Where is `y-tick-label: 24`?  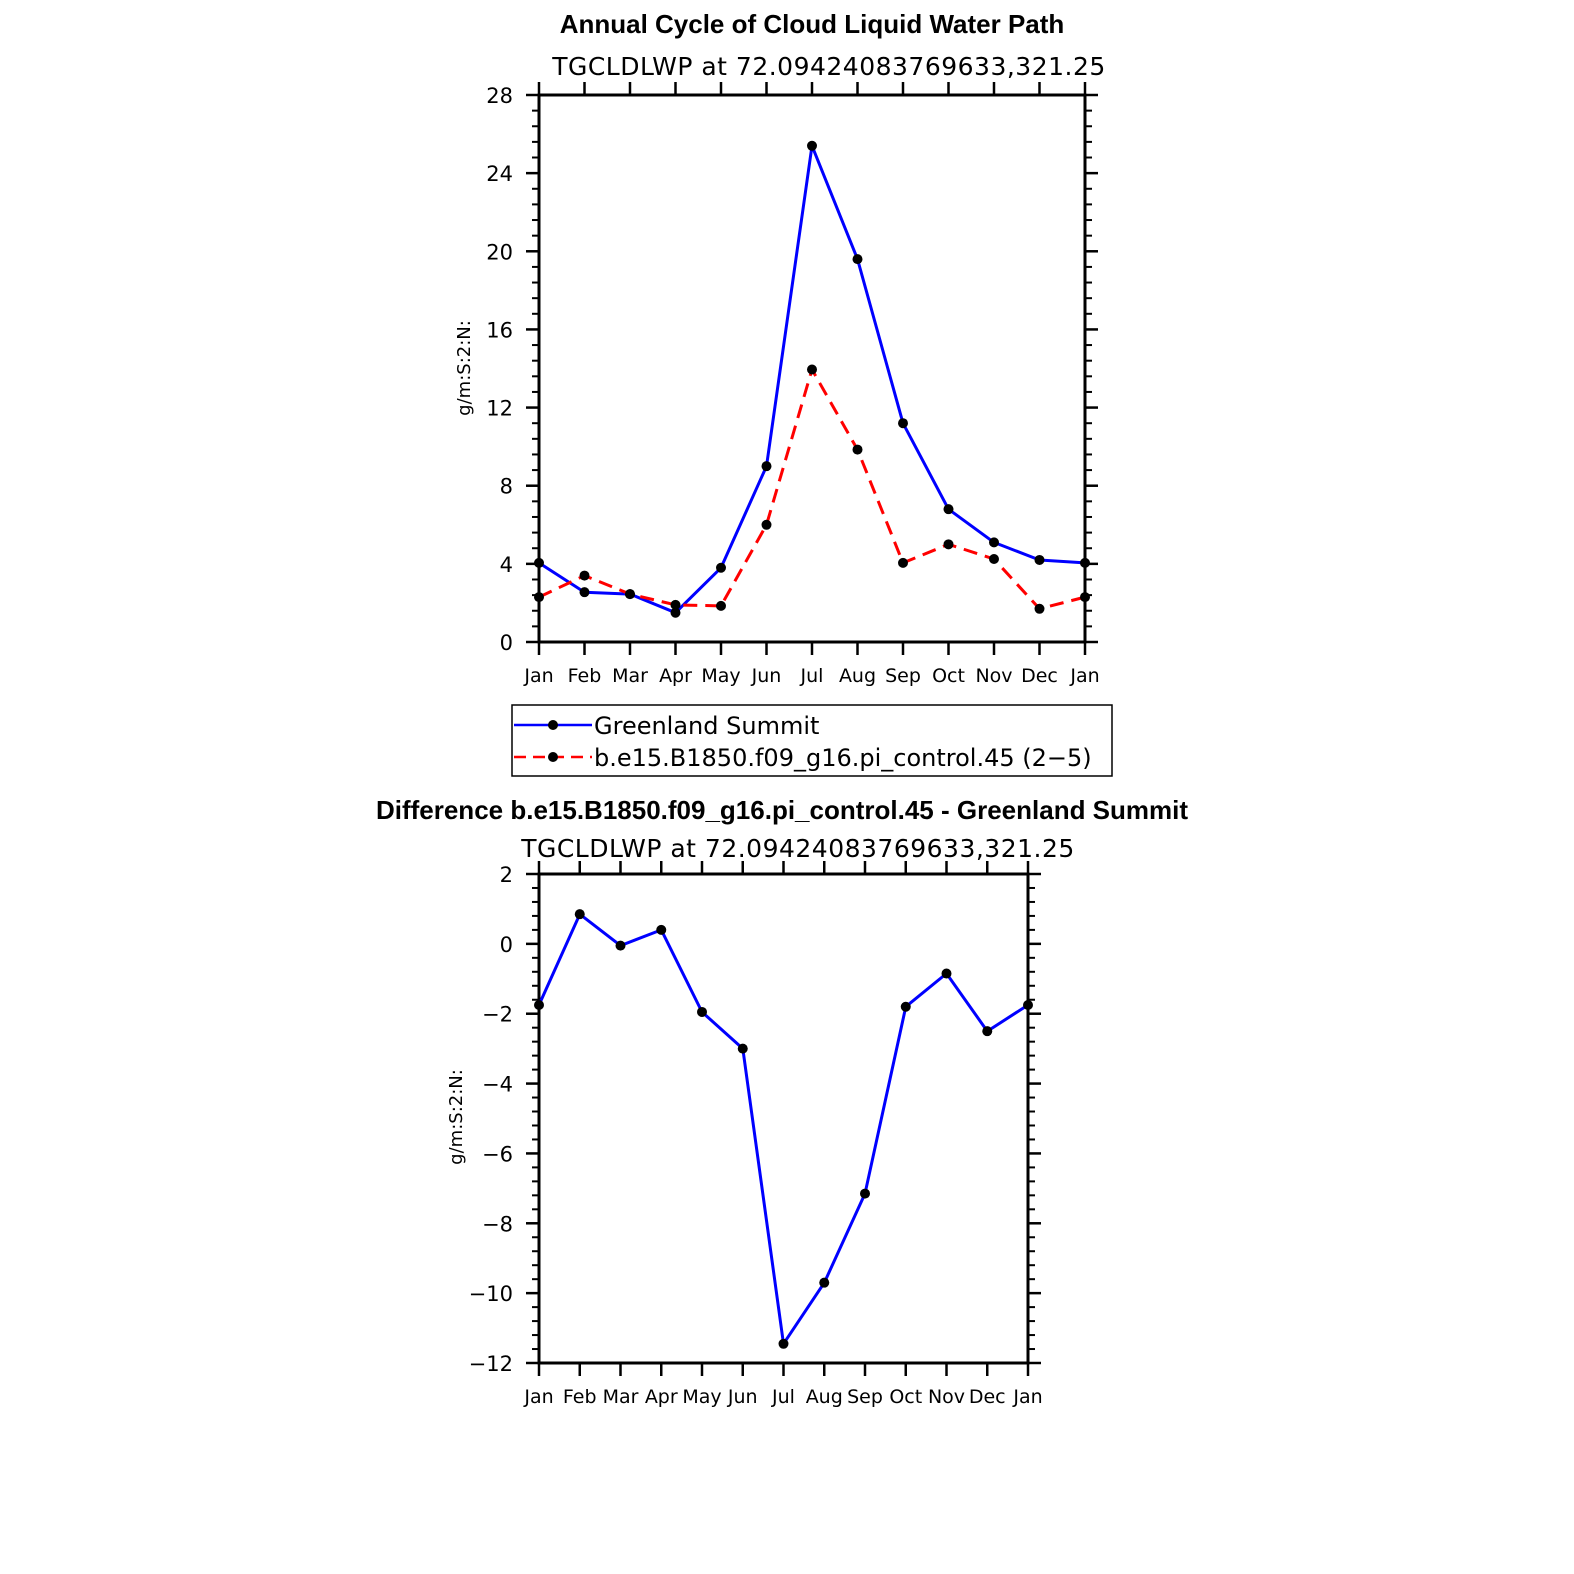 y-tick-label: 24 is located at coordinates (499, 174).